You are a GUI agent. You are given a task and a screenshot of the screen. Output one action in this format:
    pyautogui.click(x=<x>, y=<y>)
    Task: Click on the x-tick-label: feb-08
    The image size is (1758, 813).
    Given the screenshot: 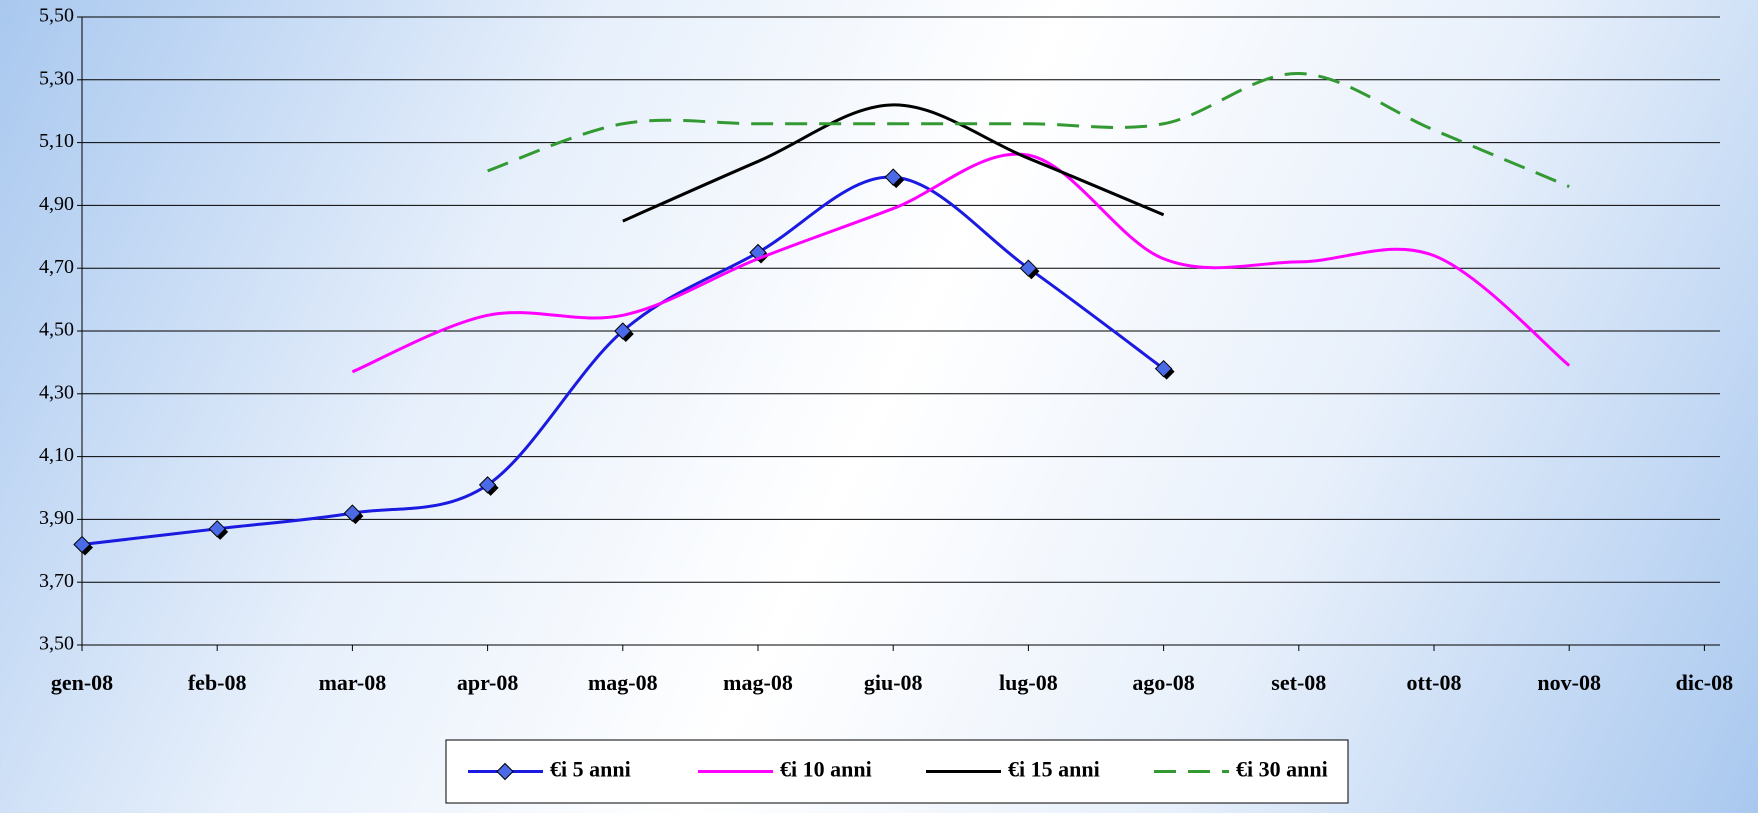 What is the action you would take?
    pyautogui.click(x=217, y=682)
    